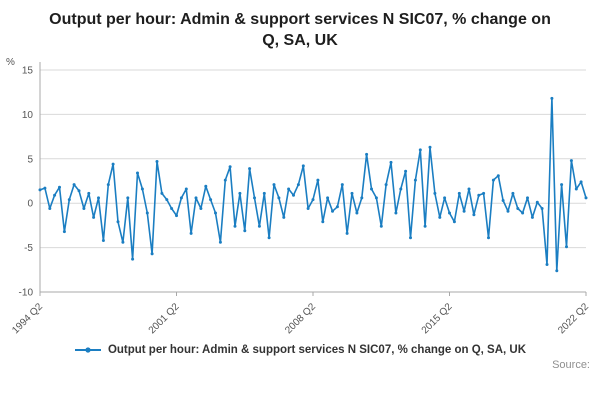  What do you see at coordinates (28, 248) in the screenshot?
I see `y-tick-label: -5` at bounding box center [28, 248].